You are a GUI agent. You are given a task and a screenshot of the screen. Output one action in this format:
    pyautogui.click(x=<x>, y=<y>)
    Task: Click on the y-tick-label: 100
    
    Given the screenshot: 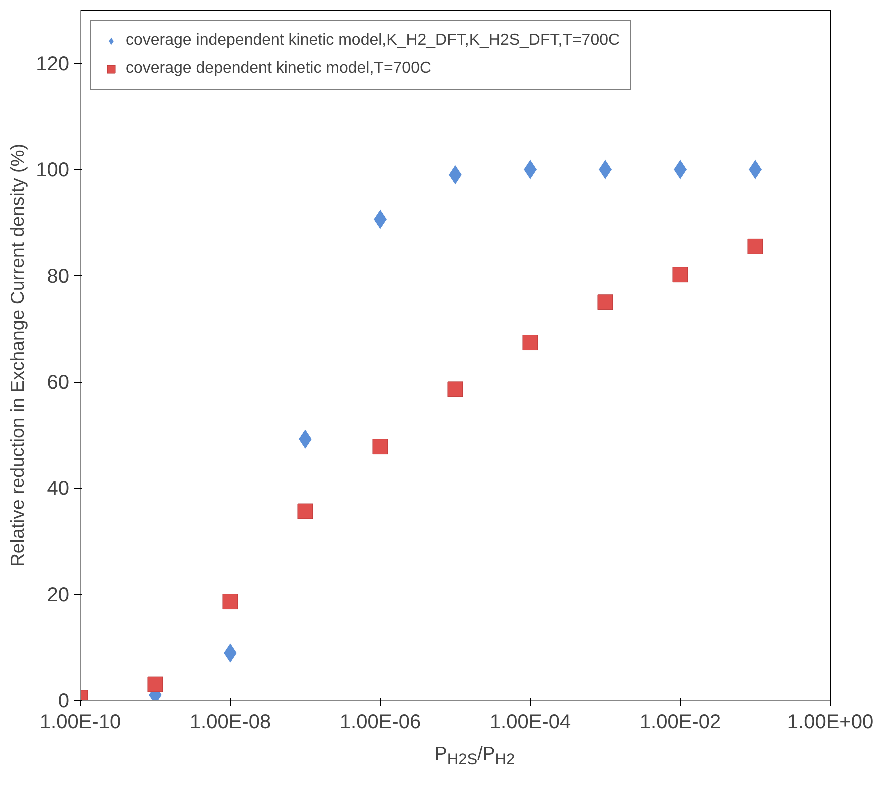 What is the action you would take?
    pyautogui.click(x=53, y=171)
    